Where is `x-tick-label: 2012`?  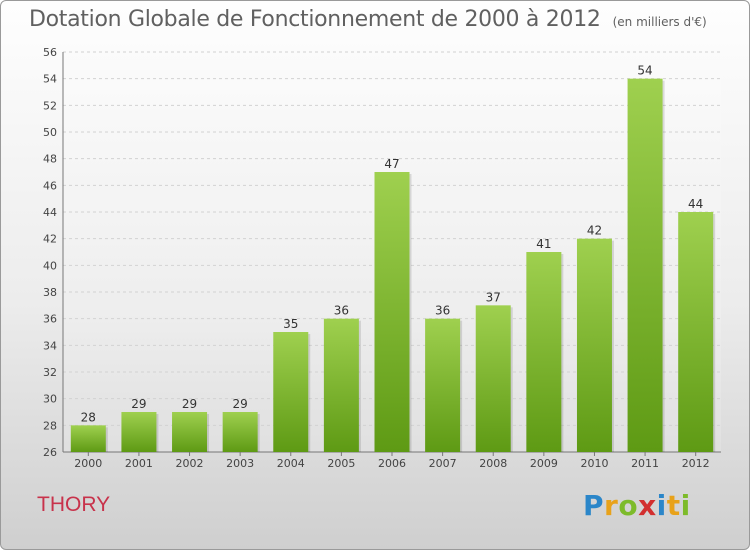 x-tick-label: 2012 is located at coordinates (696, 463).